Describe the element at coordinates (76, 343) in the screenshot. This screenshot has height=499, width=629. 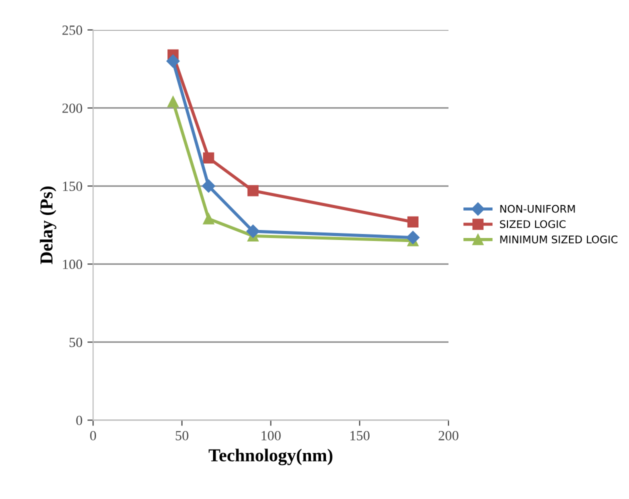
I see `y-tick-label: 50` at that location.